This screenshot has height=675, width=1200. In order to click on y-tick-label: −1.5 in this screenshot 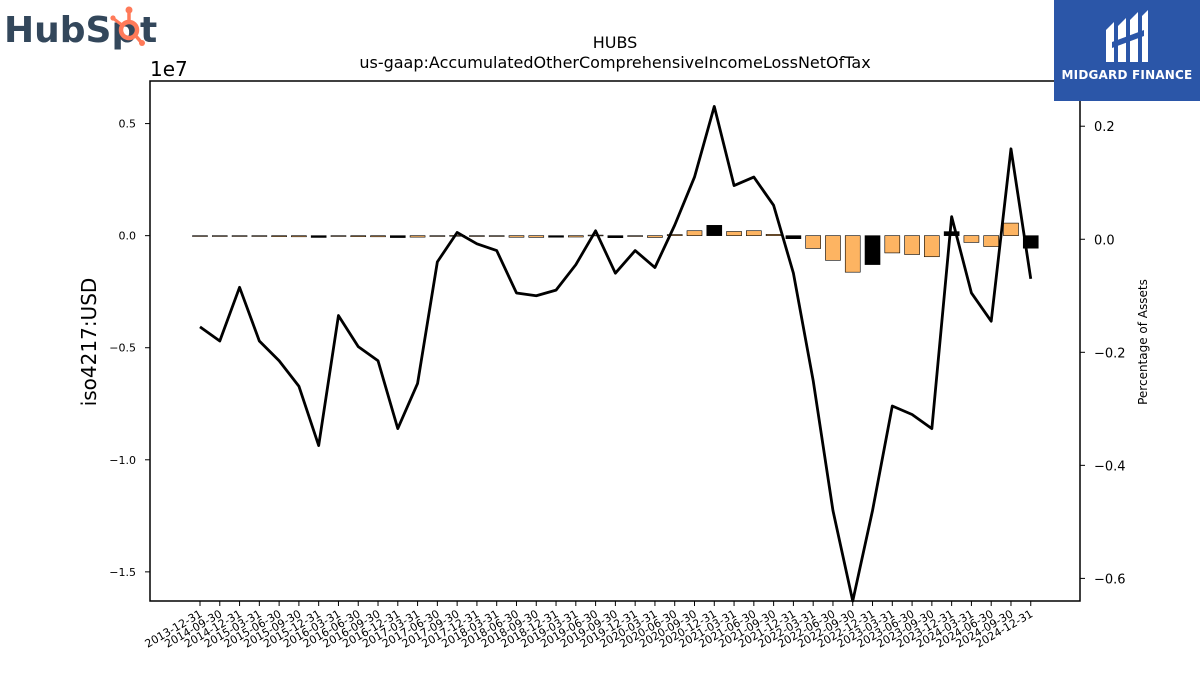, I will do `click(122, 572)`.